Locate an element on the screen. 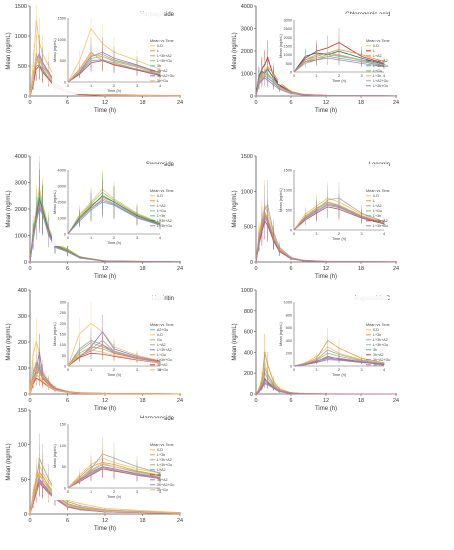  x-tick-label: 18 is located at coordinates (361, 401).